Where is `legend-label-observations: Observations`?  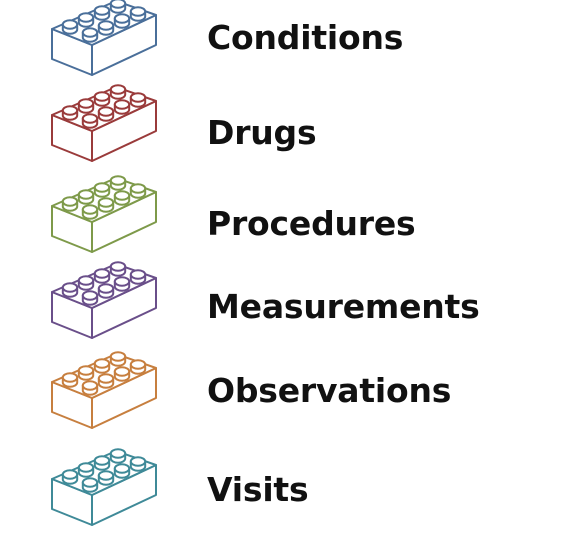 legend-label-observations: Observations is located at coordinates (329, 390).